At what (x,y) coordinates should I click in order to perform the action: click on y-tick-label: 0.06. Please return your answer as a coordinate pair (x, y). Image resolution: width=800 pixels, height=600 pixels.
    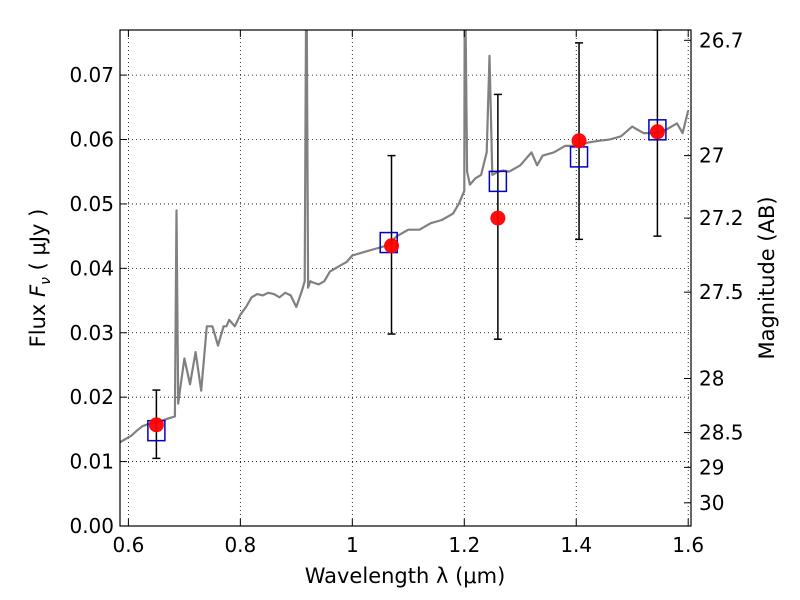
    Looking at the image, I should click on (91, 140).